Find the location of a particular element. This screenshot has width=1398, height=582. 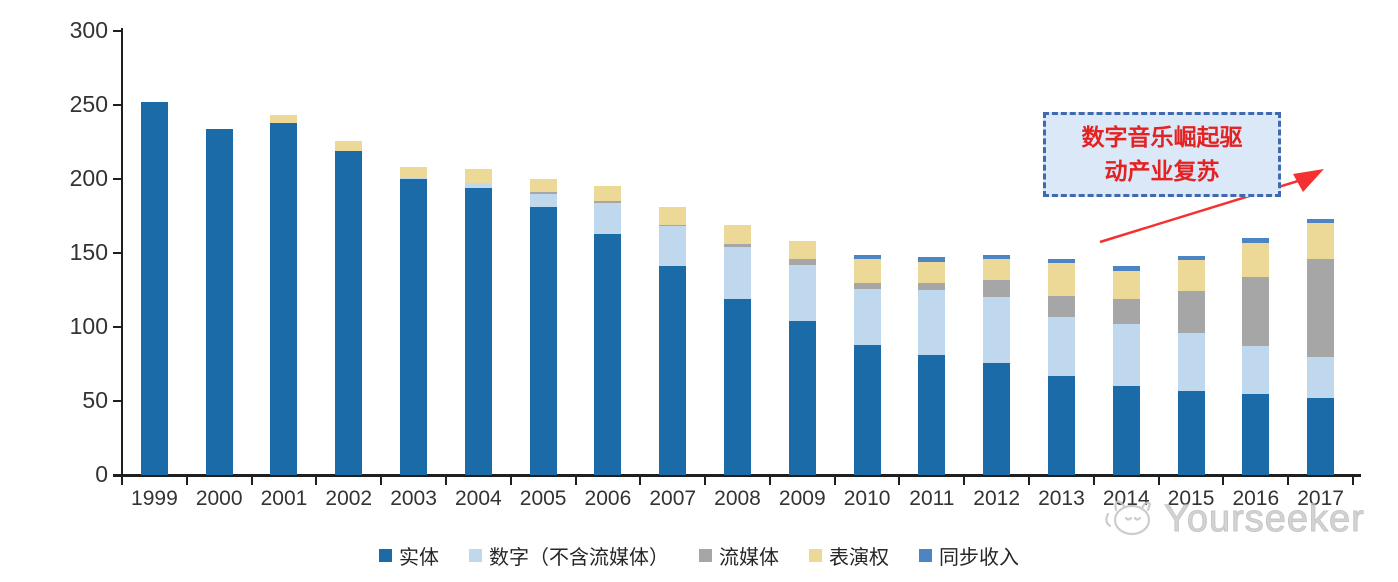

bar-segment-performance-rights-2007 is located at coordinates (673, 216).